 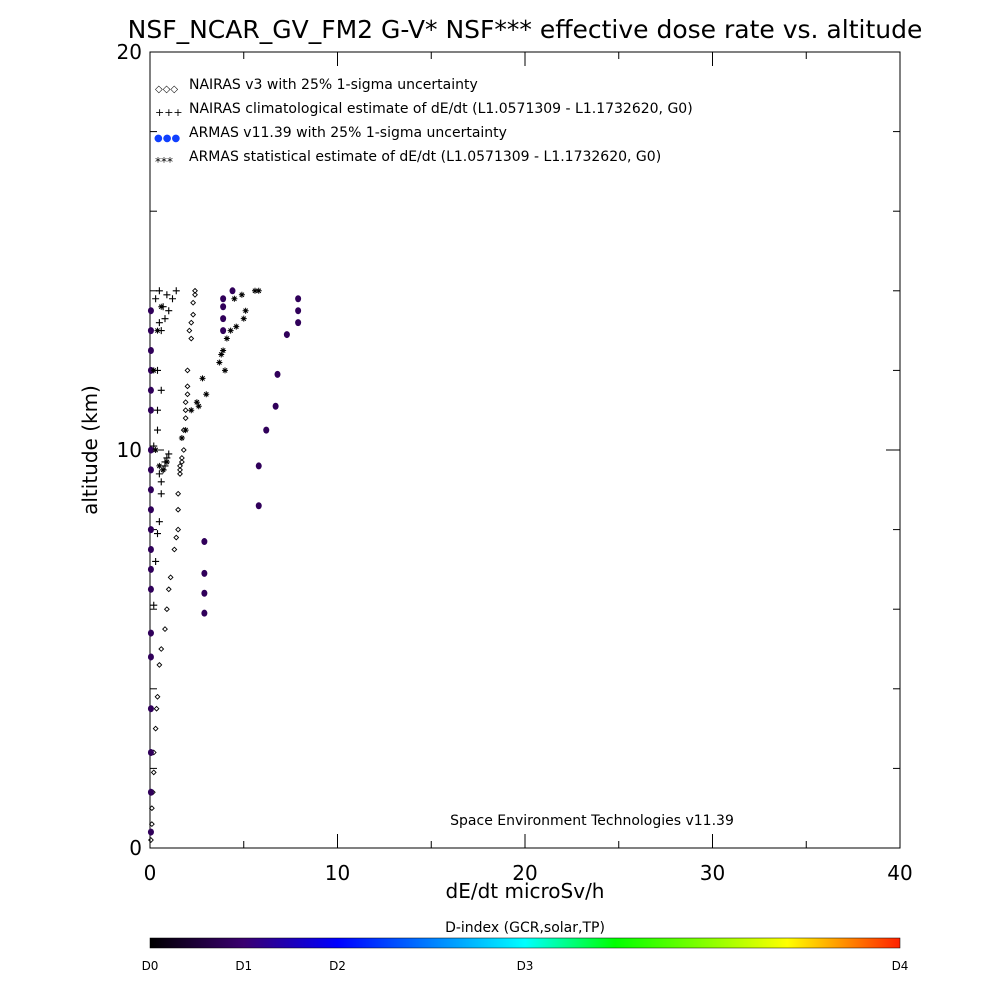 What do you see at coordinates (135, 848) in the screenshot?
I see `y-tick-label: 0` at bounding box center [135, 848].